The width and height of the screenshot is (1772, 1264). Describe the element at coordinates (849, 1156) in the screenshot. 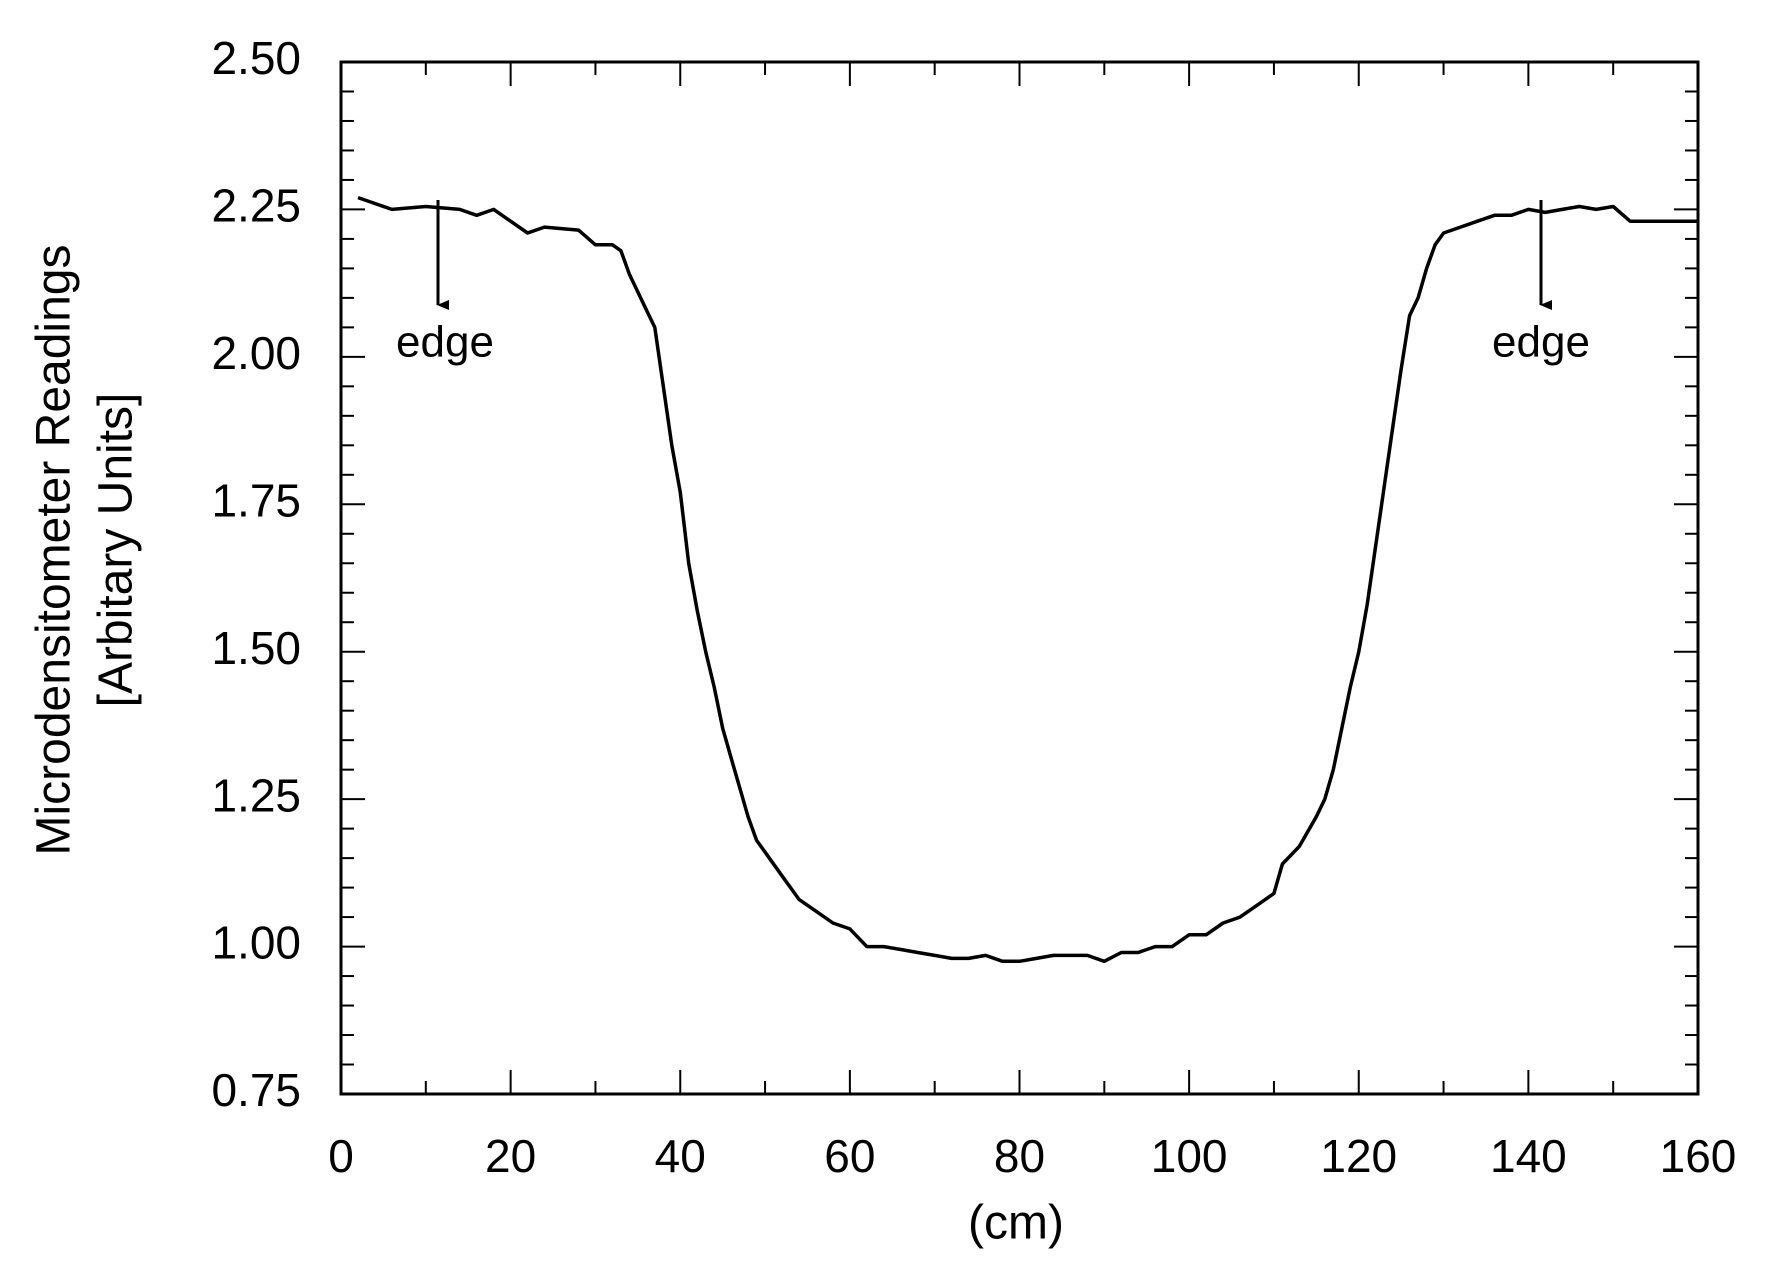

I see `x-tick-label: 60` at that location.